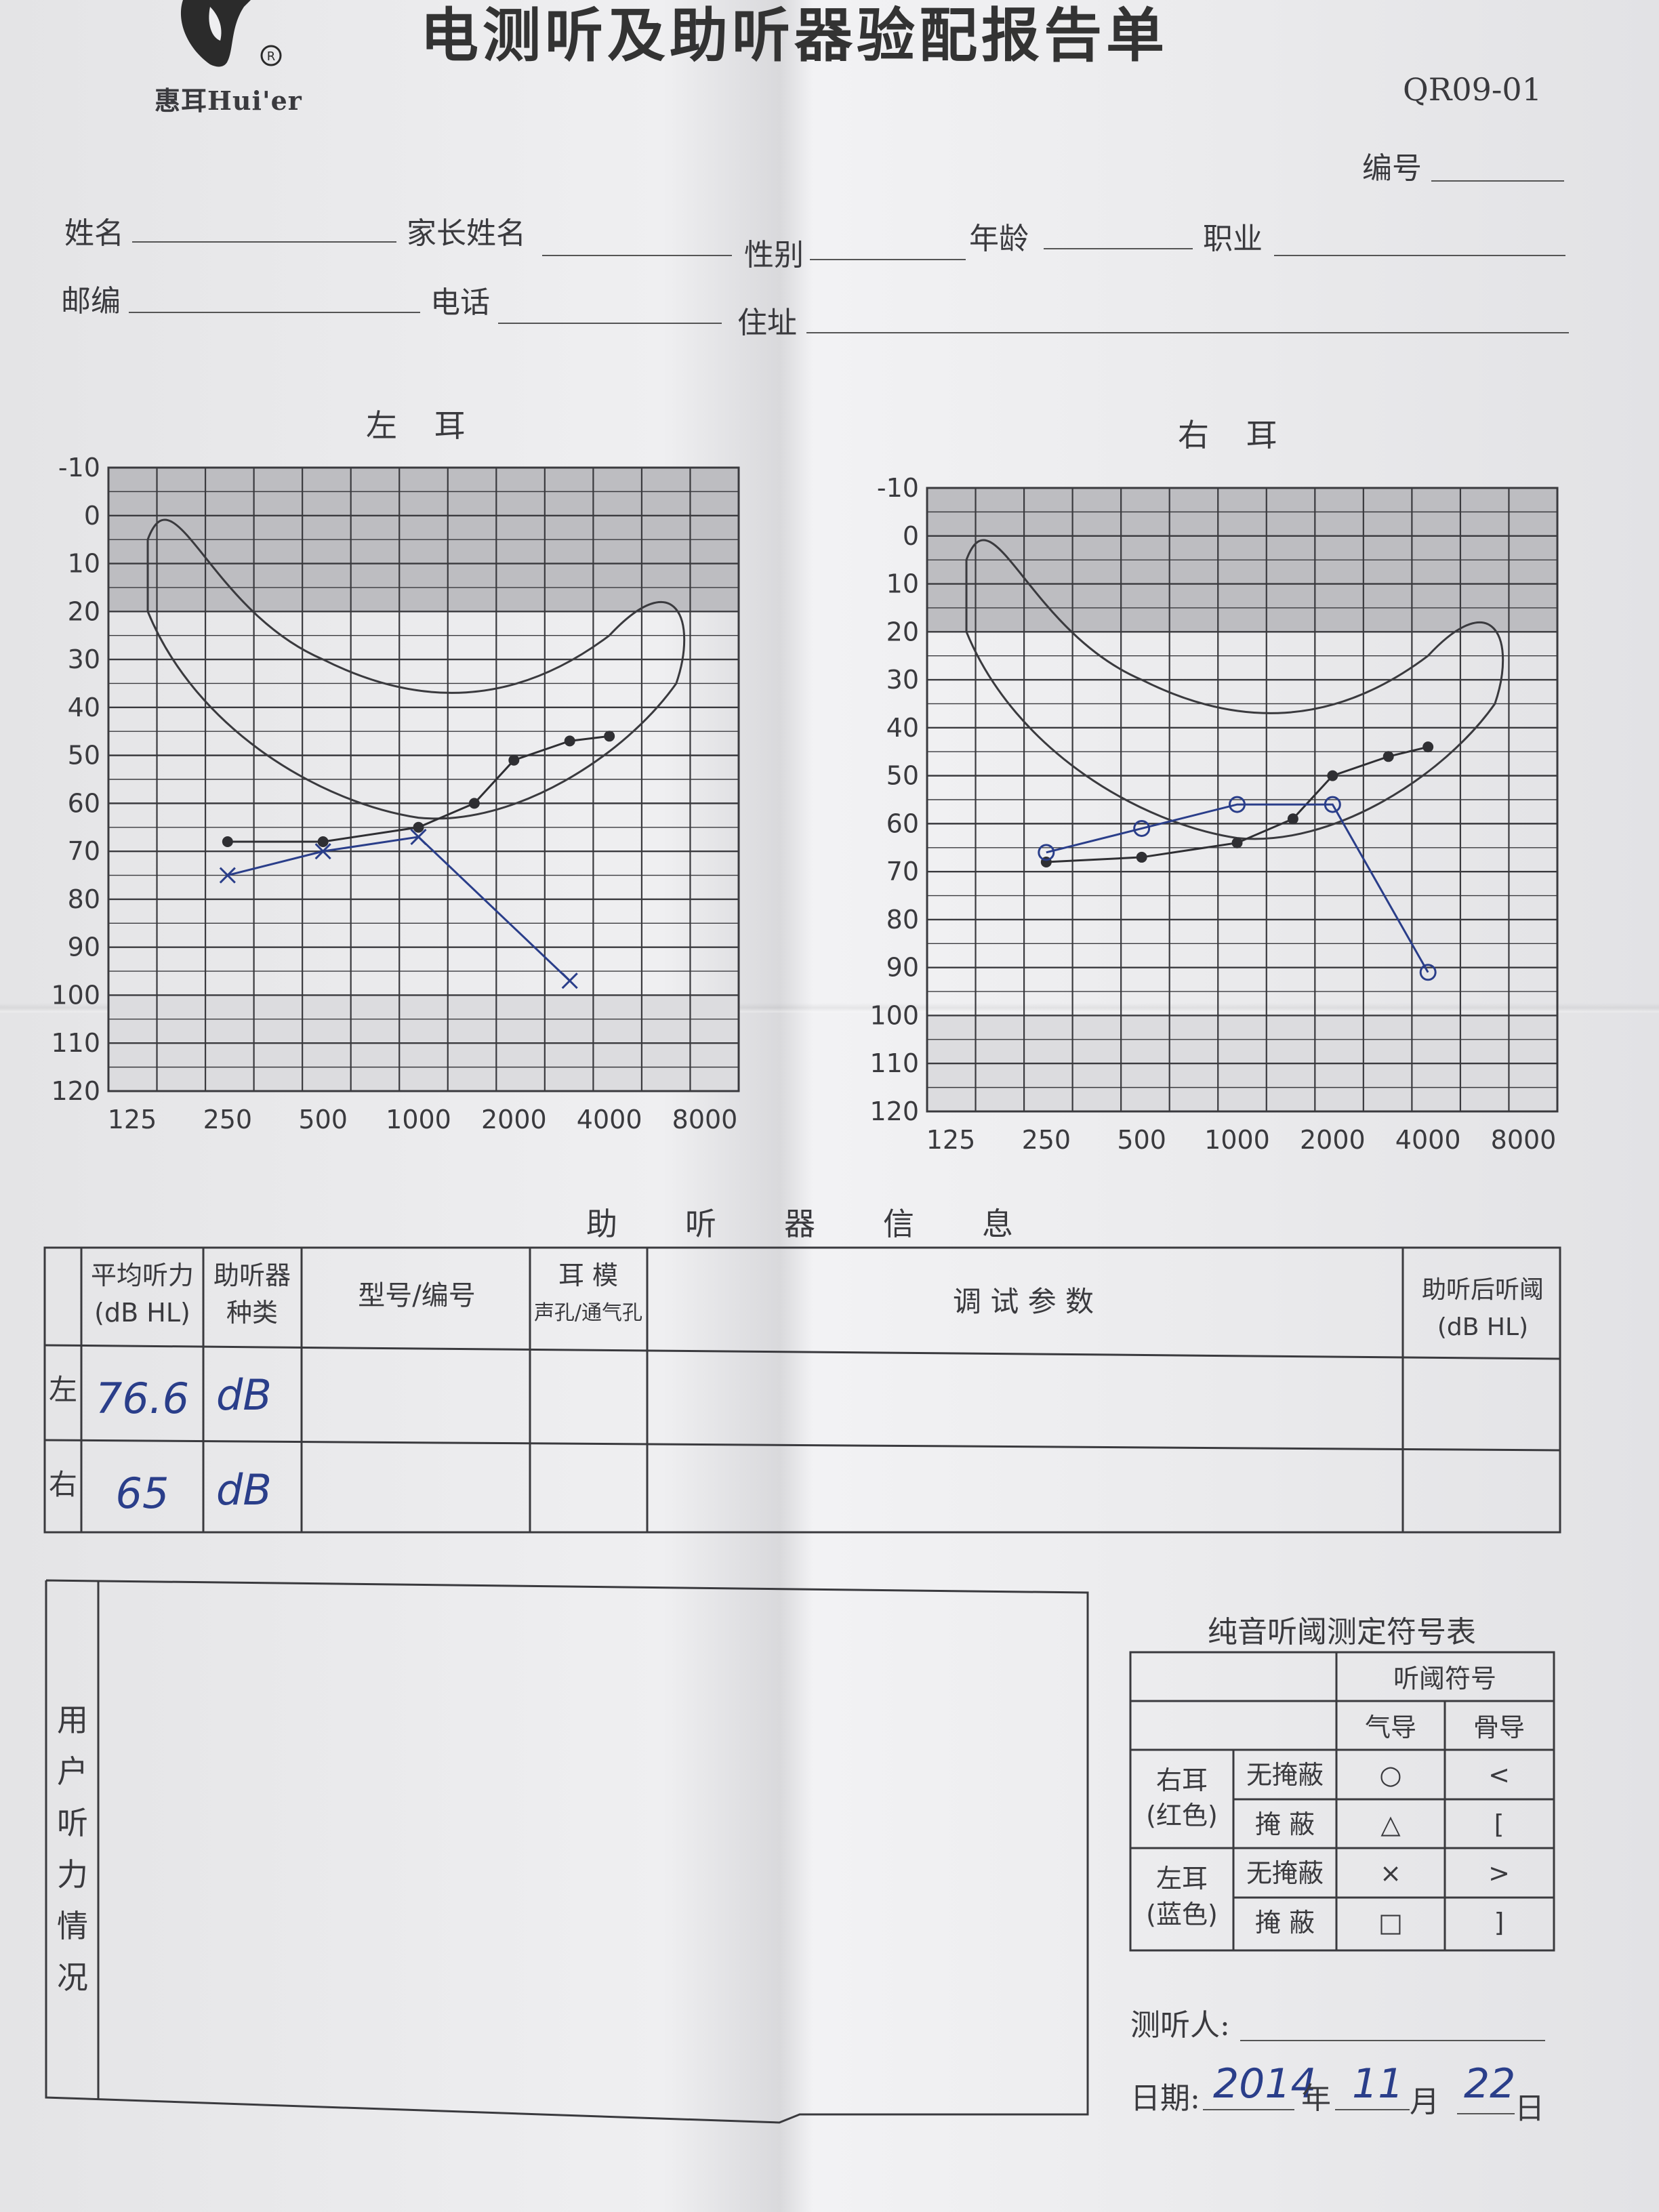 This screenshot has width=1659, height=2212. What do you see at coordinates (1248, 2109) in the screenshot?
I see `year-field-line` at bounding box center [1248, 2109].